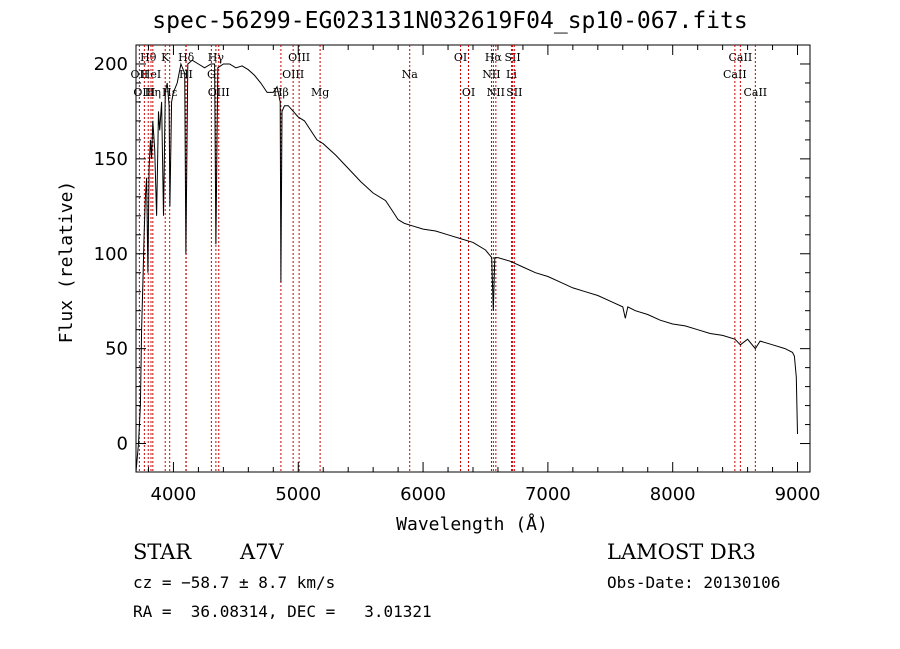 The width and height of the screenshot is (900, 649). I want to click on line-marker-label: OII, so click(140, 74).